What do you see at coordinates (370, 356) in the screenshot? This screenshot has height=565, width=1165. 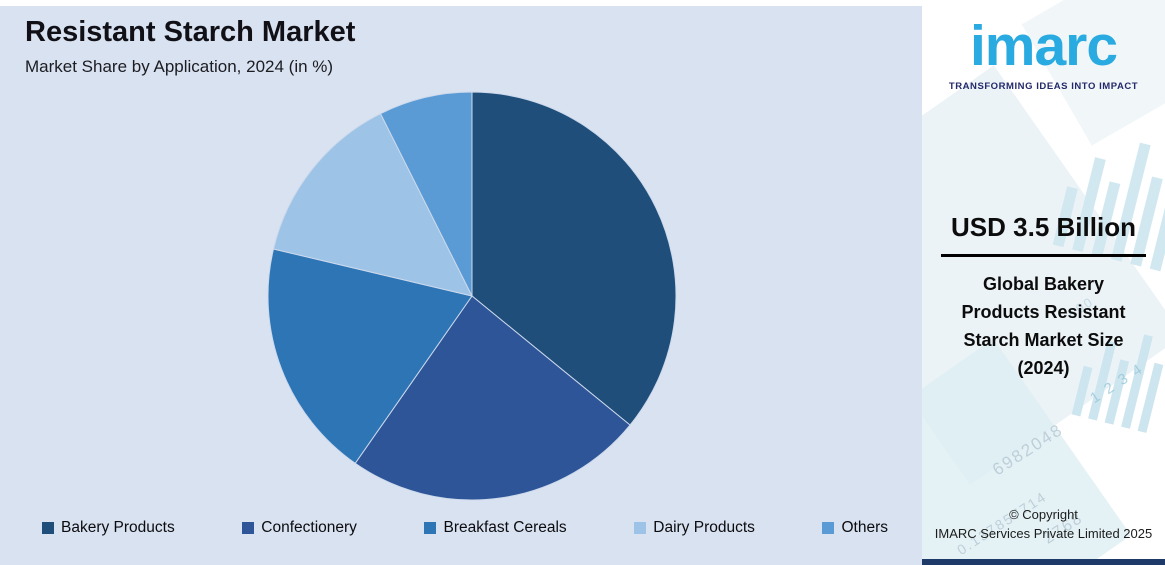 I see `pie-slice-breakfast-cereals` at bounding box center [370, 356].